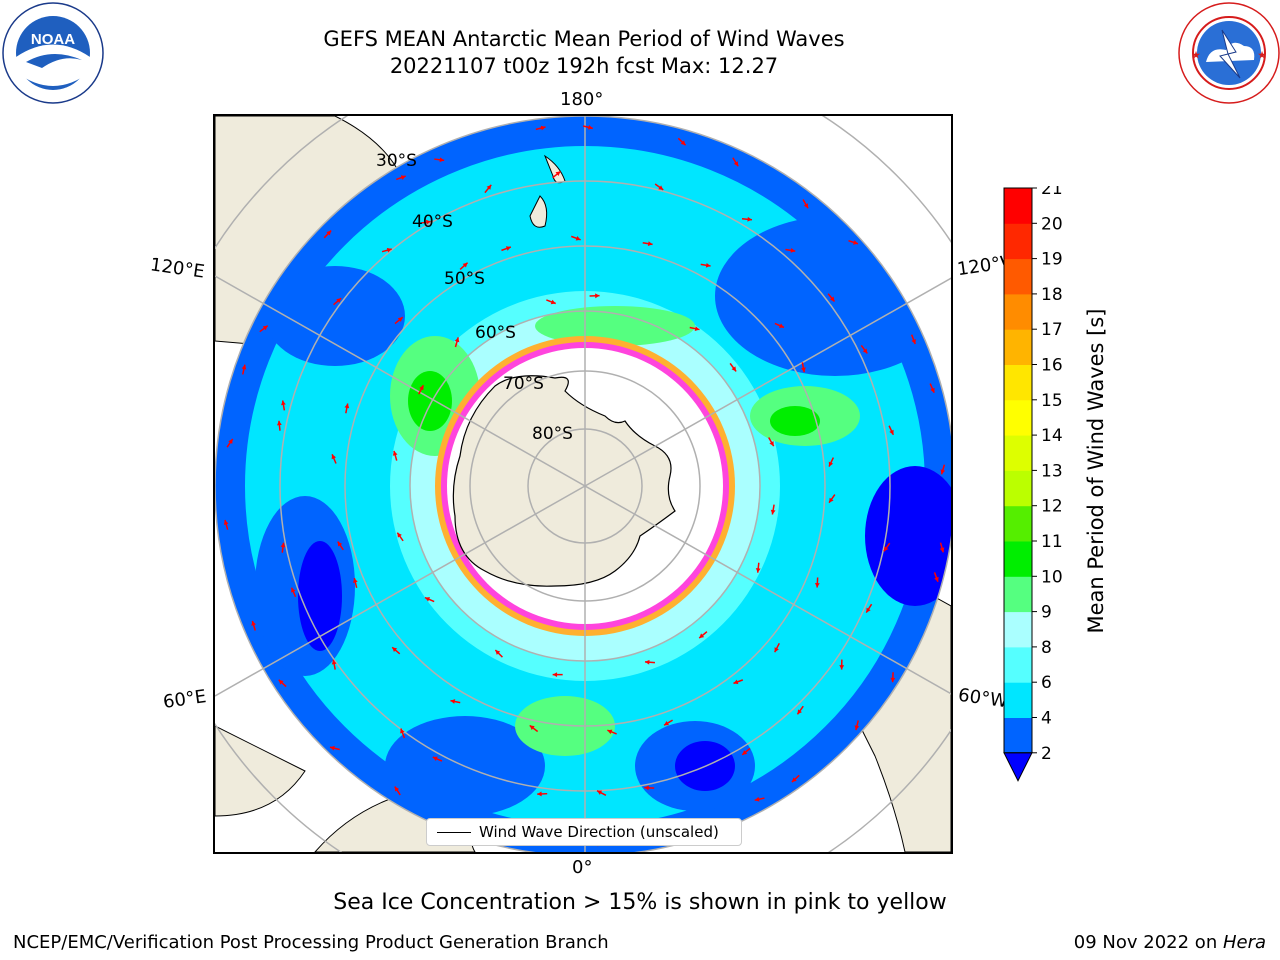 The width and height of the screenshot is (1280, 960). What do you see at coordinates (1052, 366) in the screenshot?
I see `colorbar-tick-label: 16` at bounding box center [1052, 366].